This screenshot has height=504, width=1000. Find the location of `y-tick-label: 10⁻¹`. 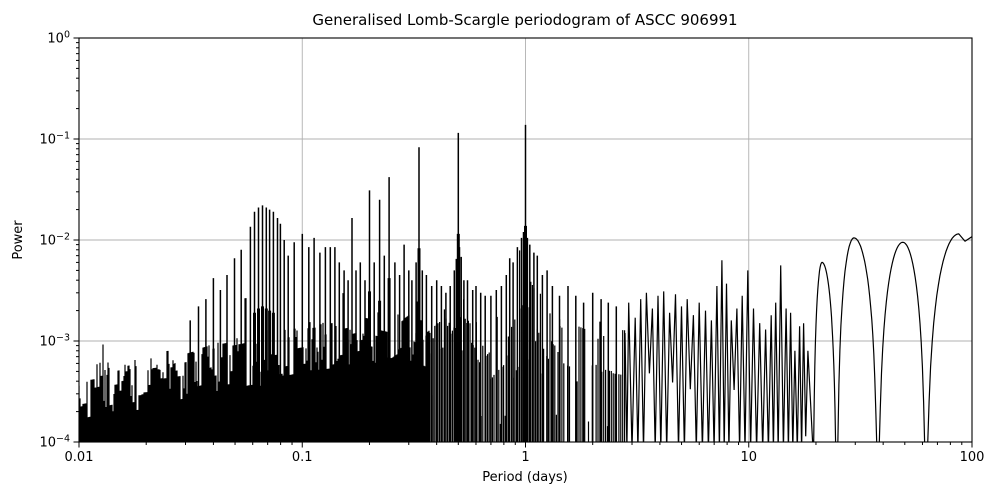

y-tick-label: 10⁻¹ is located at coordinates (54, 139).